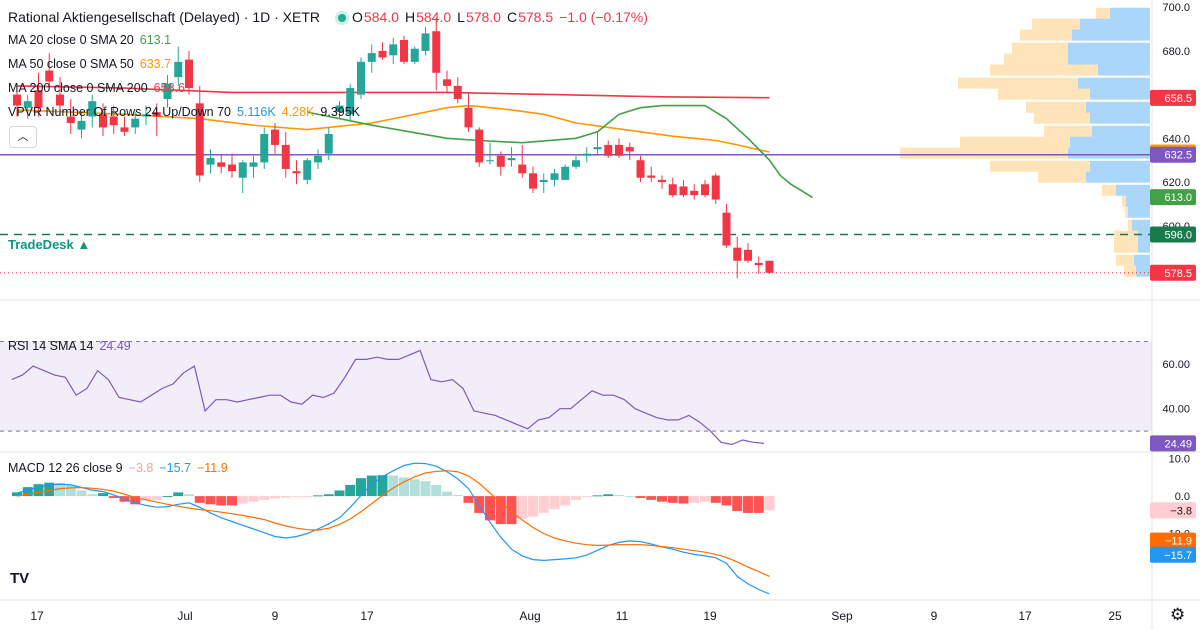 This screenshot has height=630, width=1200. I want to click on macd-legend: MACD 12 26 close 9 −3.8 −15.7 −11.9, so click(121, 468).